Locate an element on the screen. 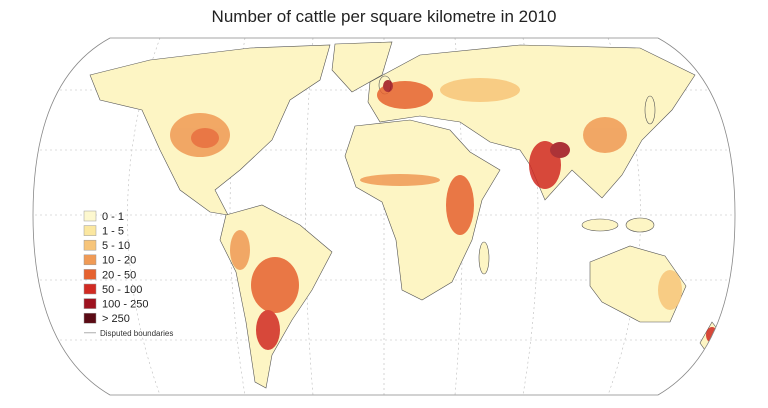 This screenshot has height=408, width=768. legend-label: 50 - 100 is located at coordinates (122, 290).